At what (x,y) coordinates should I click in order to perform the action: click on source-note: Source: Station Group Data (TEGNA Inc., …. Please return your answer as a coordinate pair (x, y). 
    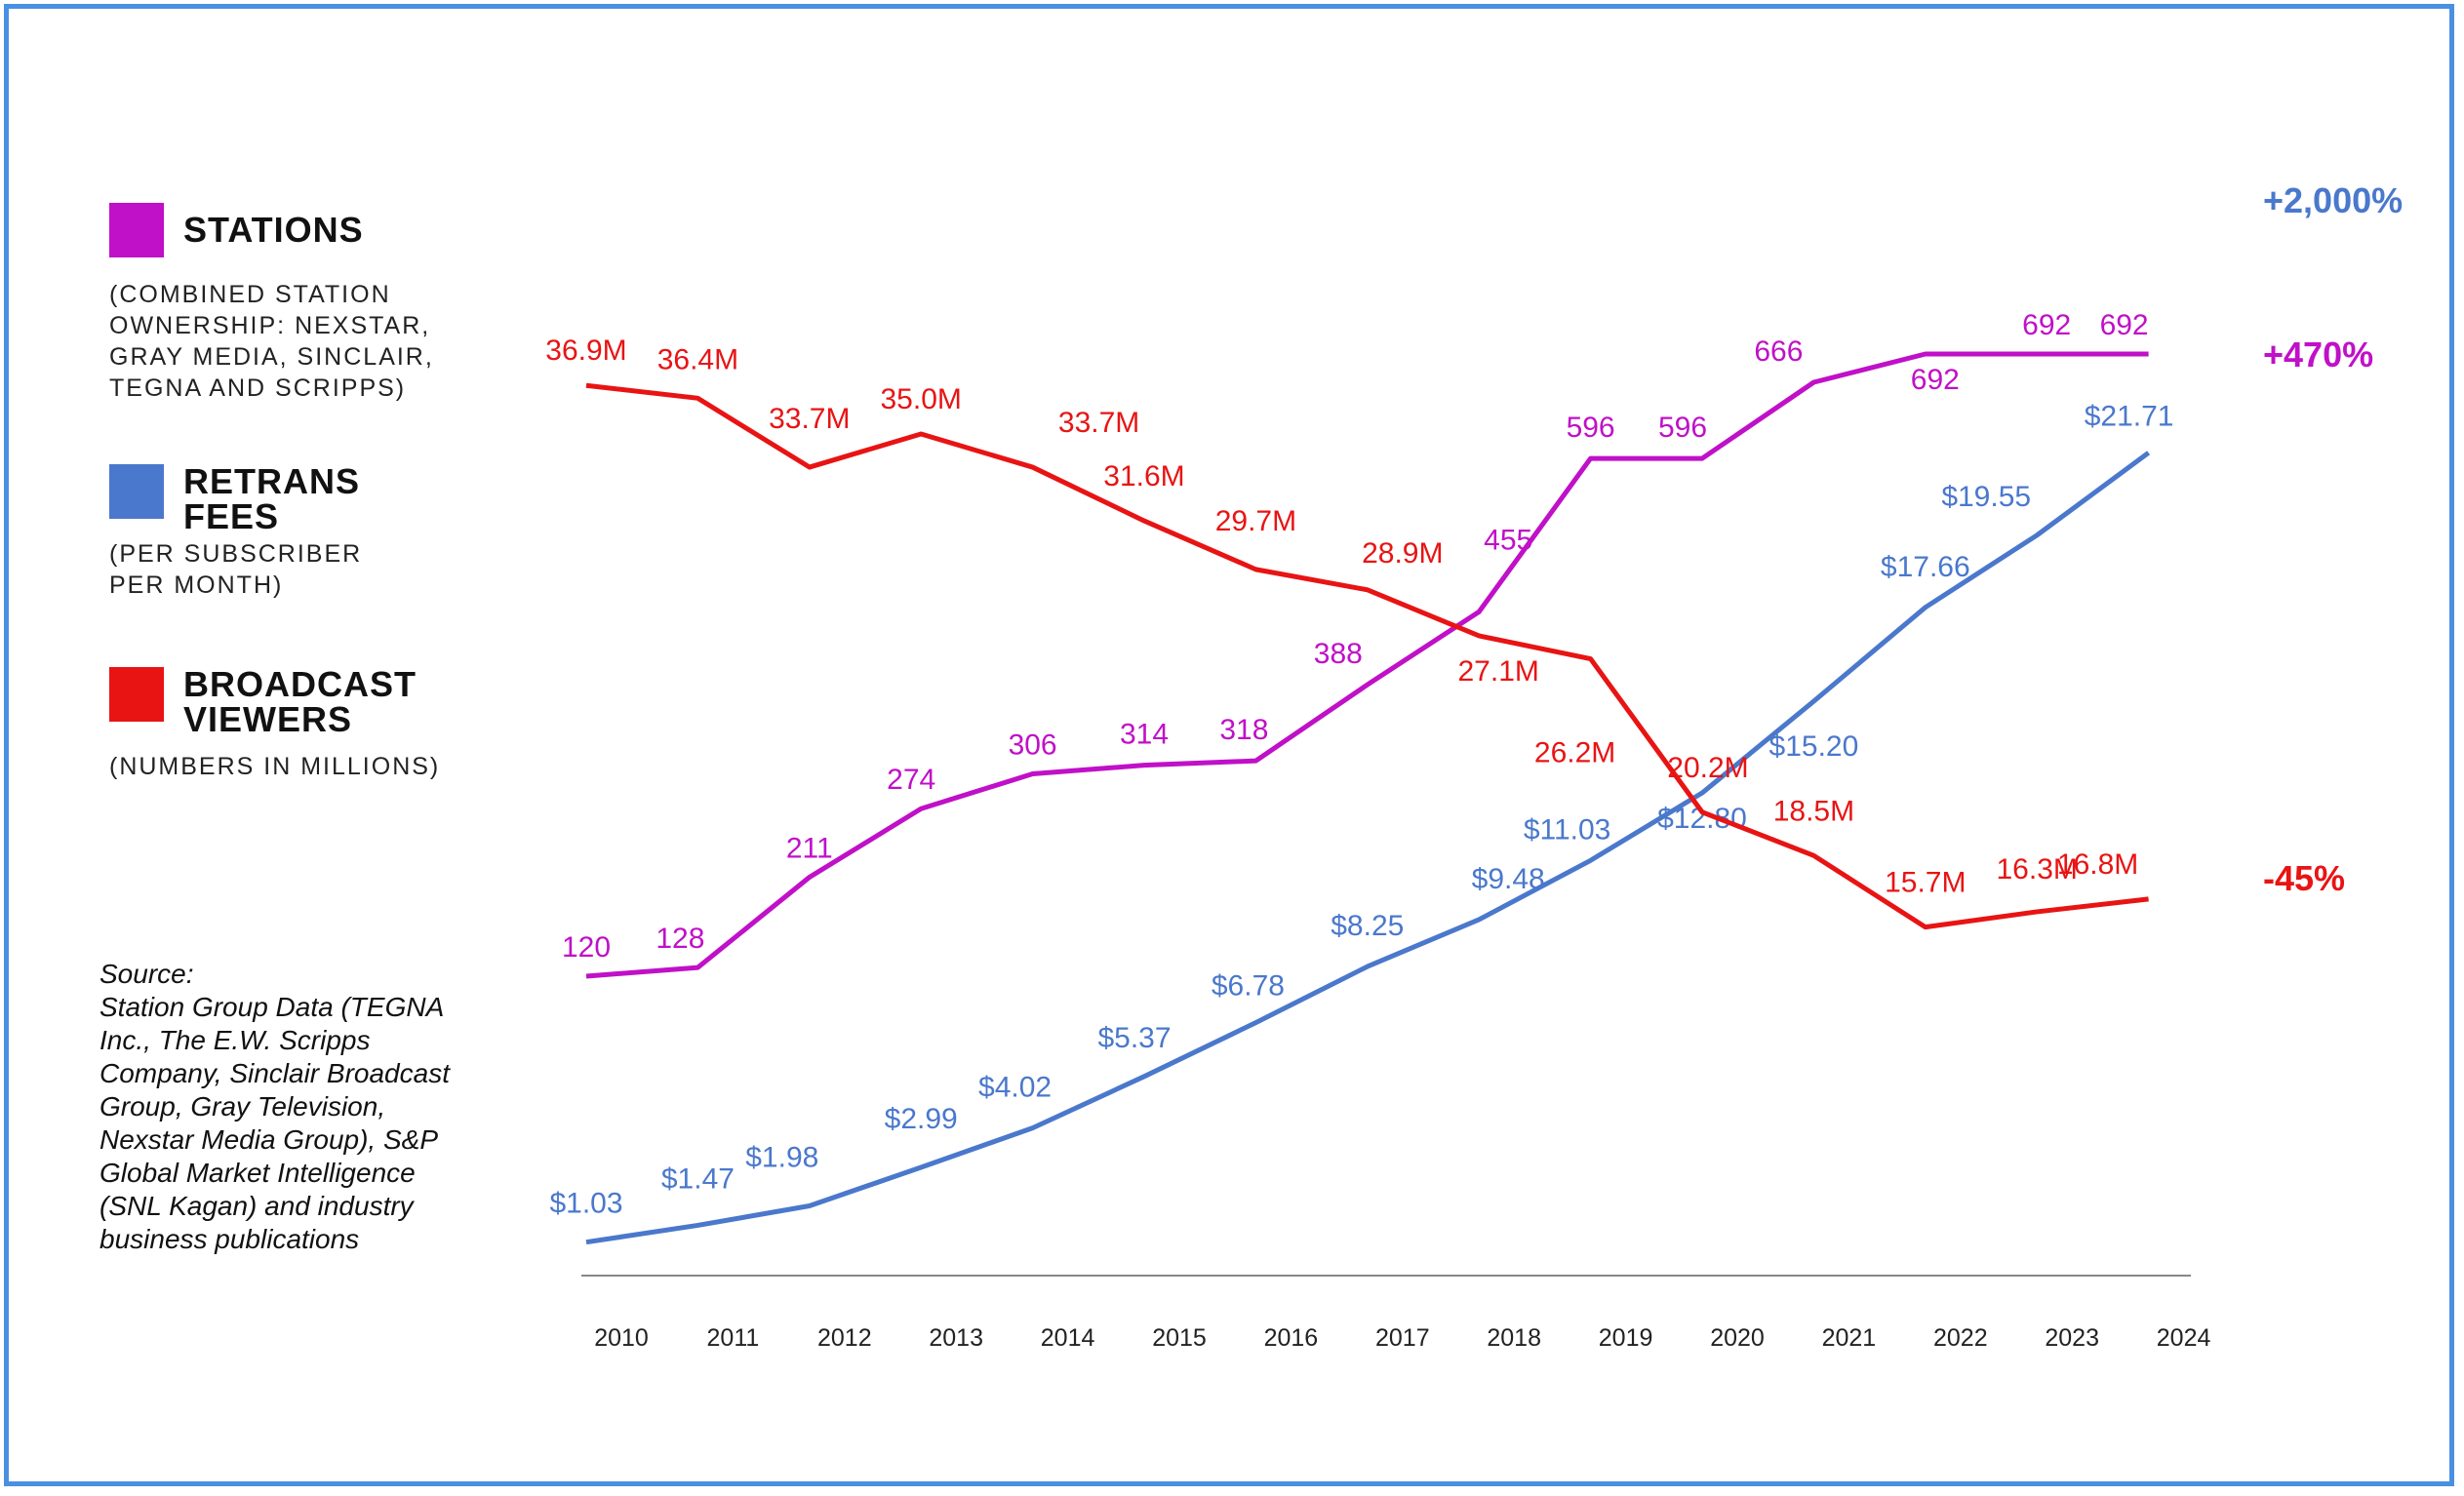
    Looking at the image, I should click on (284, 1107).